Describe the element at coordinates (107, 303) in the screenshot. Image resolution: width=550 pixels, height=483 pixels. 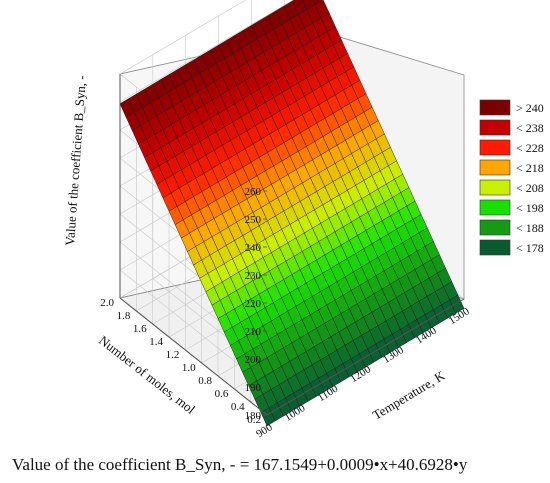
I see `y-tick-label: 2.0` at that location.